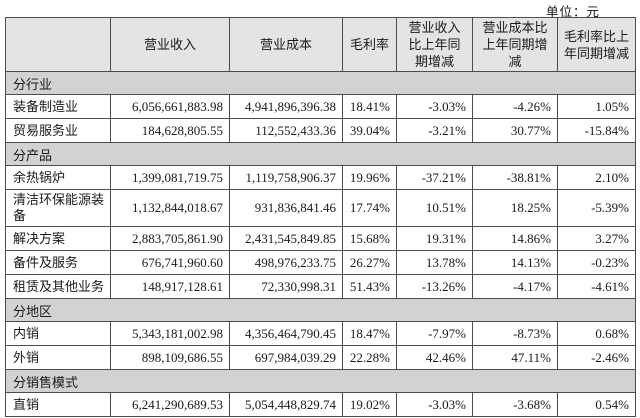 This screenshot has width=640, height=418. Describe the element at coordinates (369, 106) in the screenshot. I see `cell-value: 18.41%` at that location.